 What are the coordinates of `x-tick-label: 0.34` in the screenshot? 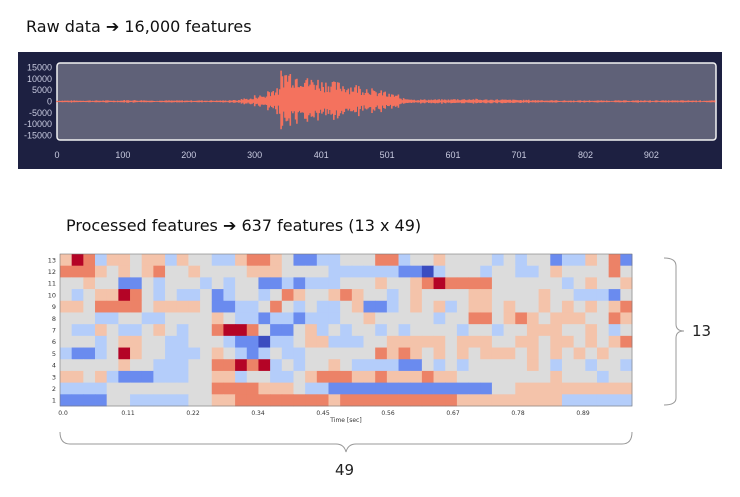 It's located at (258, 413).